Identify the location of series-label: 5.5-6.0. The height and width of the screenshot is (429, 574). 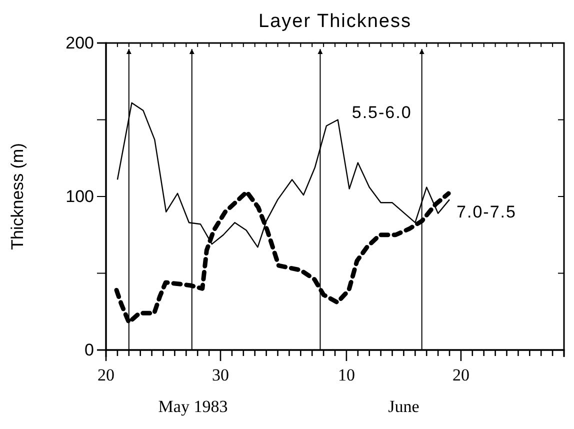
(382, 112).